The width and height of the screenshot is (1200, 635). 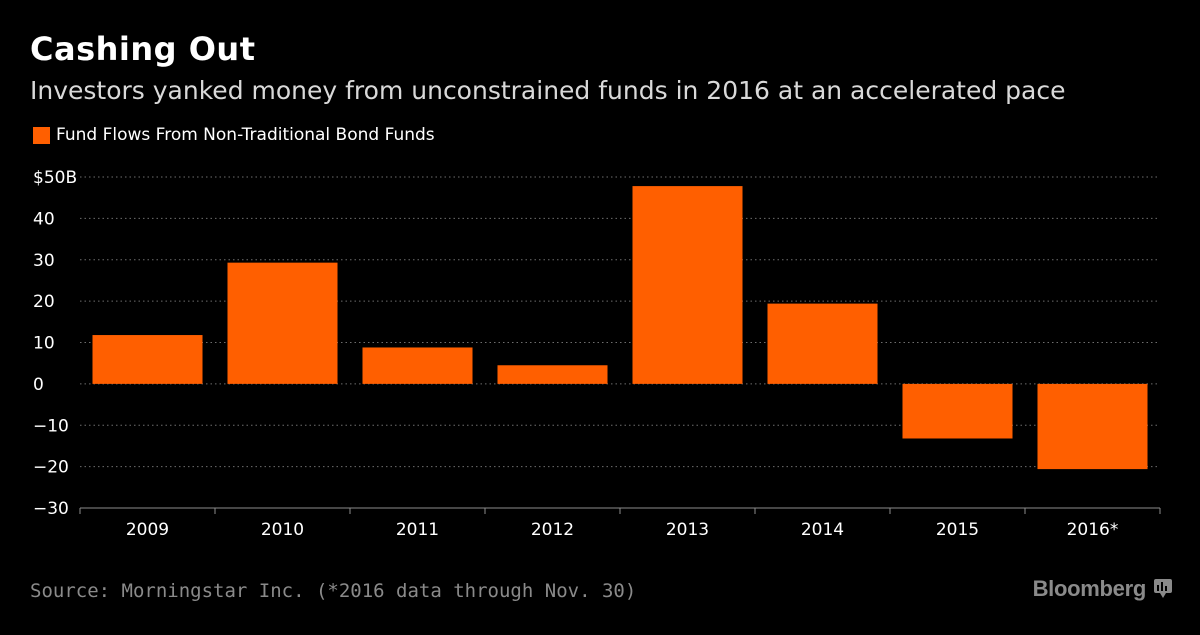 What do you see at coordinates (1163, 589) in the screenshot?
I see `bloomberg-terminal-icon` at bounding box center [1163, 589].